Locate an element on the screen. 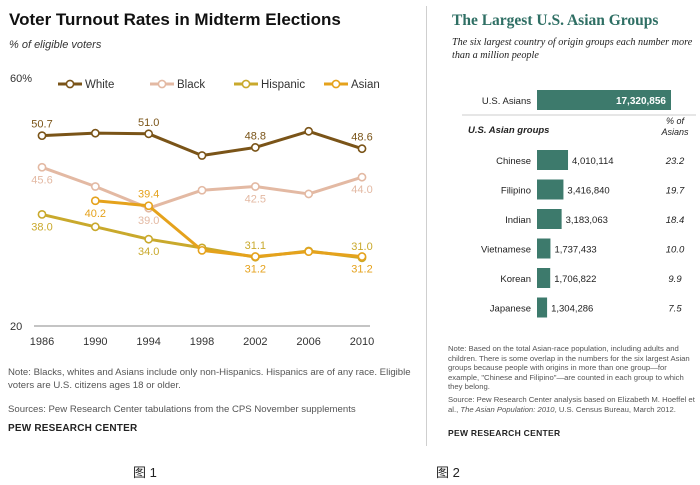  bar-value-label: 17,320,856 is located at coordinates (641, 101).